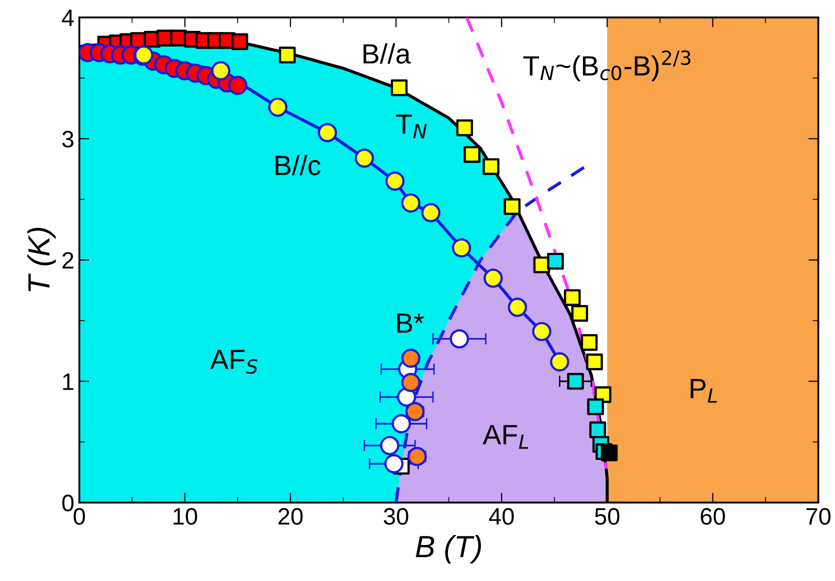 This screenshot has height=581, width=835. What do you see at coordinates (607, 516) in the screenshot?
I see `x-tick-label: 50` at bounding box center [607, 516].